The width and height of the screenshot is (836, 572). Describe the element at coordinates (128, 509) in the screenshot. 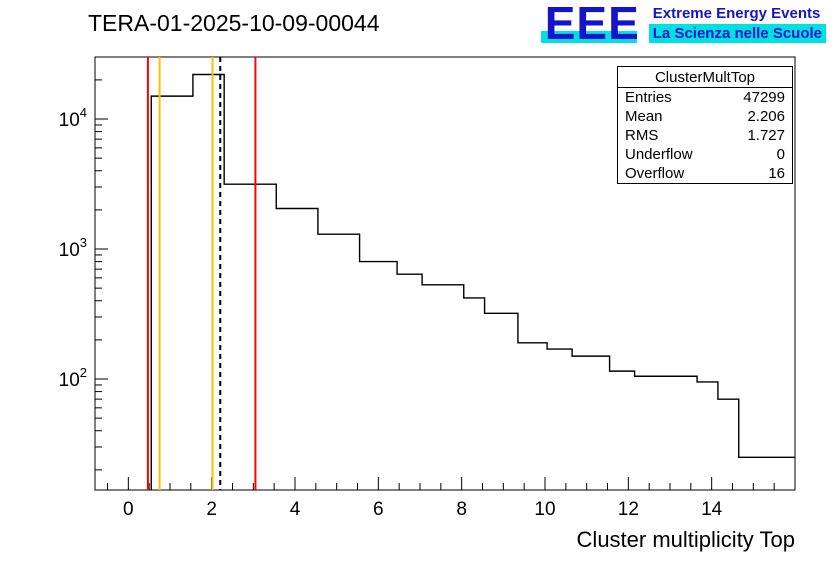

I see `x-tick-label: 0` at that location.